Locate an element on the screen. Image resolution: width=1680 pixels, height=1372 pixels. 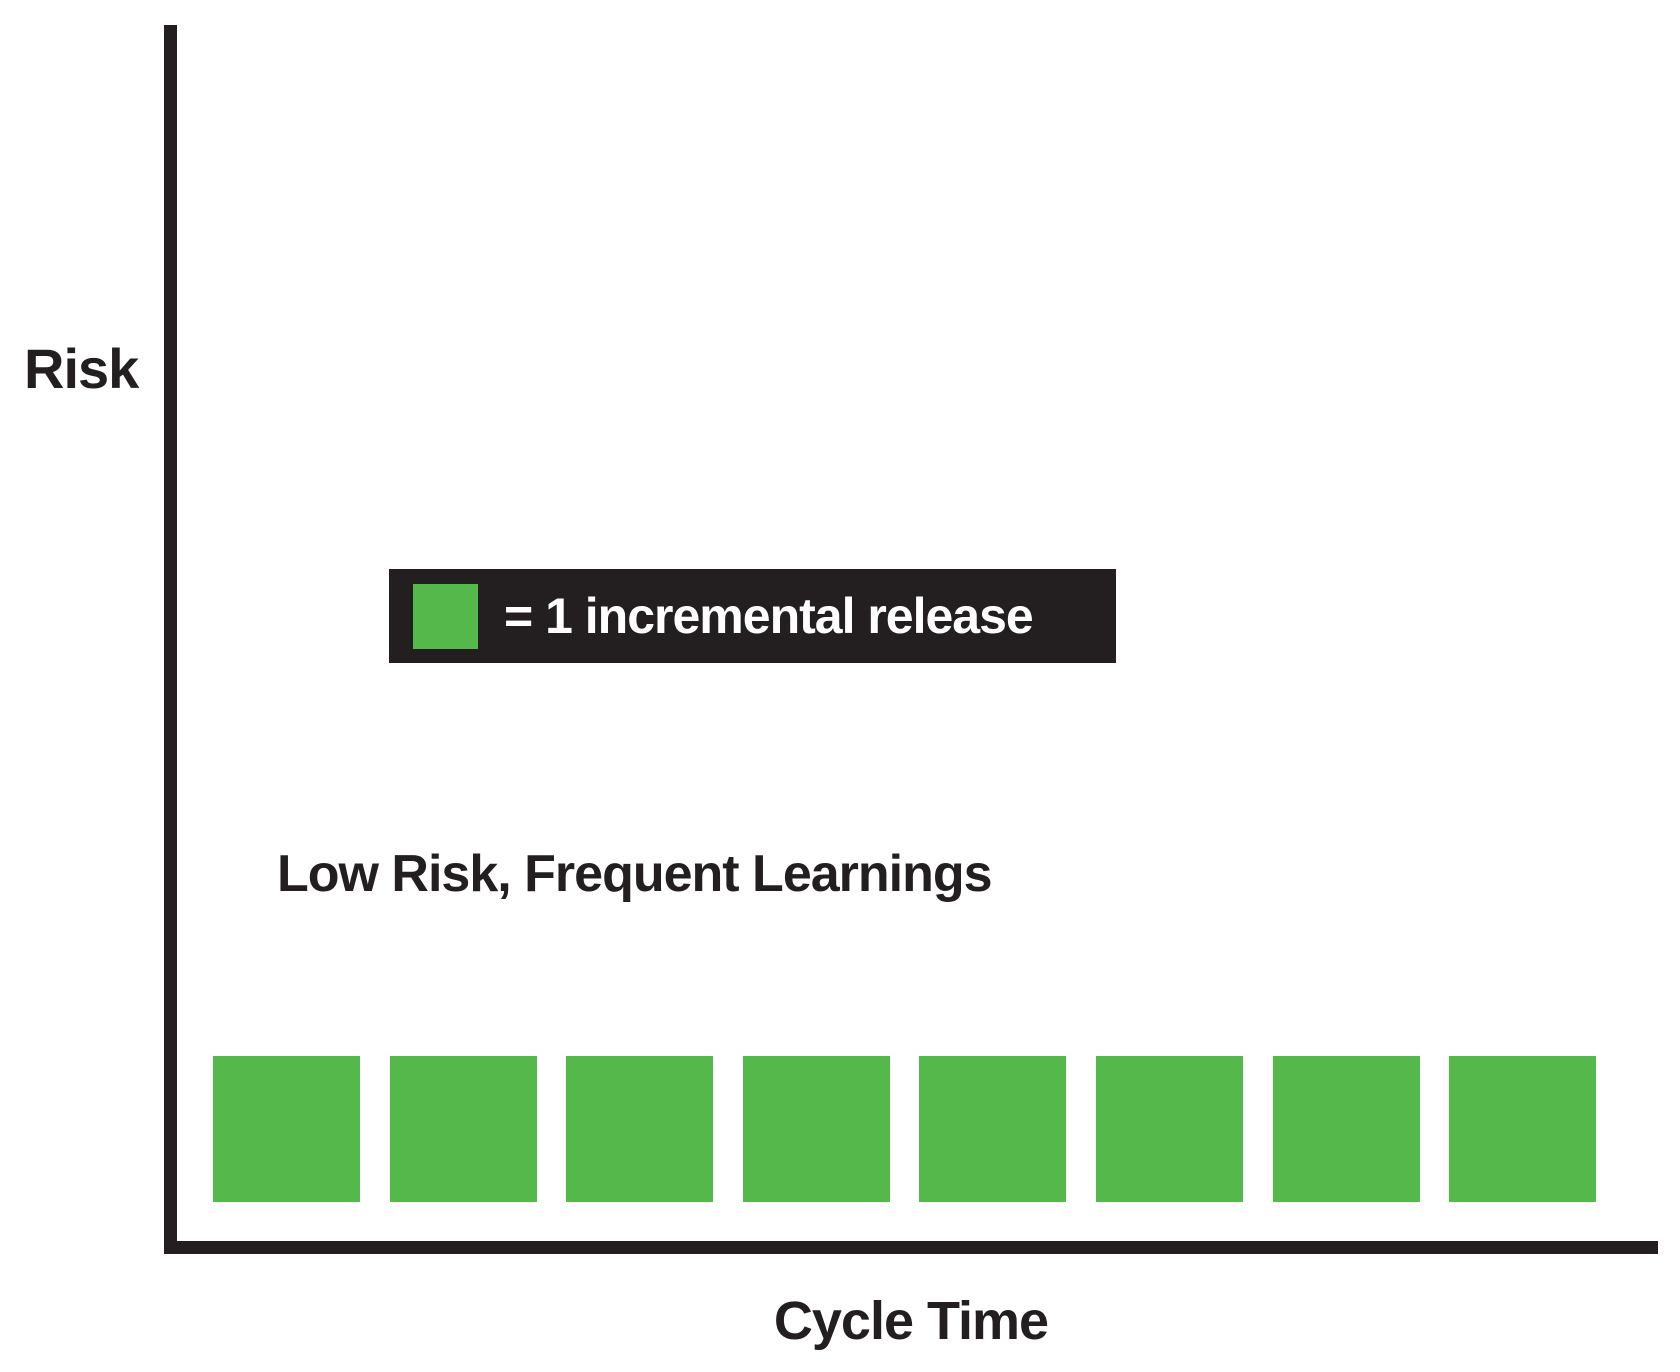
legend-green-square-icon is located at coordinates (445, 616).